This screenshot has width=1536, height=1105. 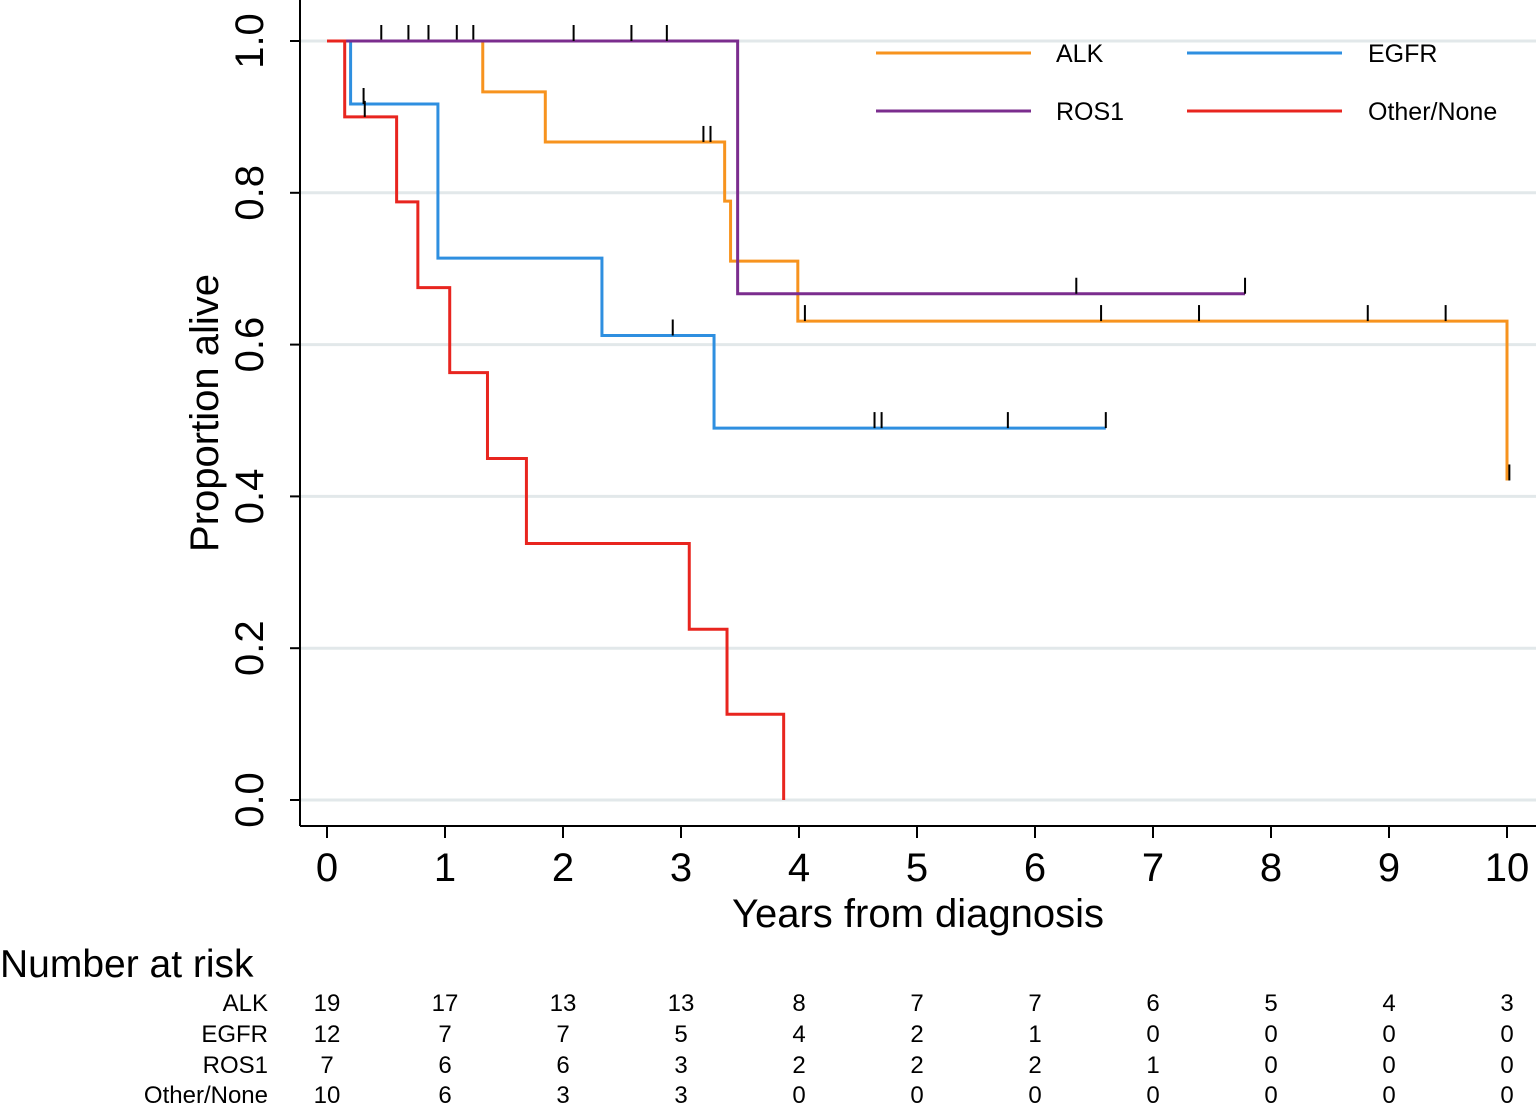 What do you see at coordinates (250, 648) in the screenshot?
I see `y-tick-label: 0.2` at bounding box center [250, 648].